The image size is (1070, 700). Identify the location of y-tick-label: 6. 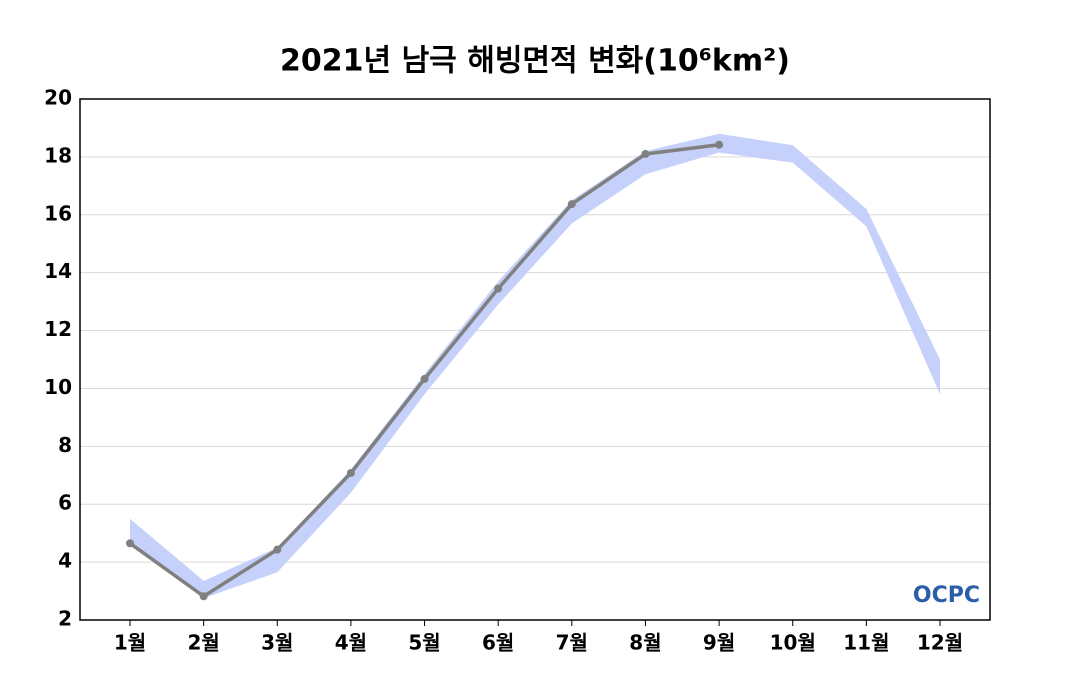
(65, 503).